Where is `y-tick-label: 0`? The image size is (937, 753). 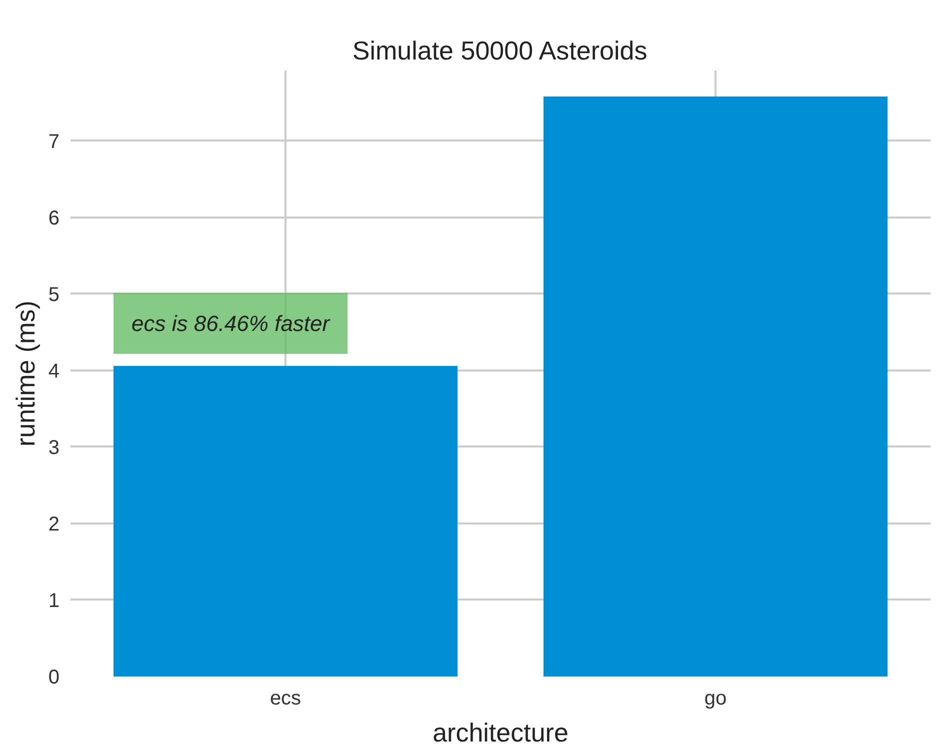
y-tick-label: 0 is located at coordinates (54, 677).